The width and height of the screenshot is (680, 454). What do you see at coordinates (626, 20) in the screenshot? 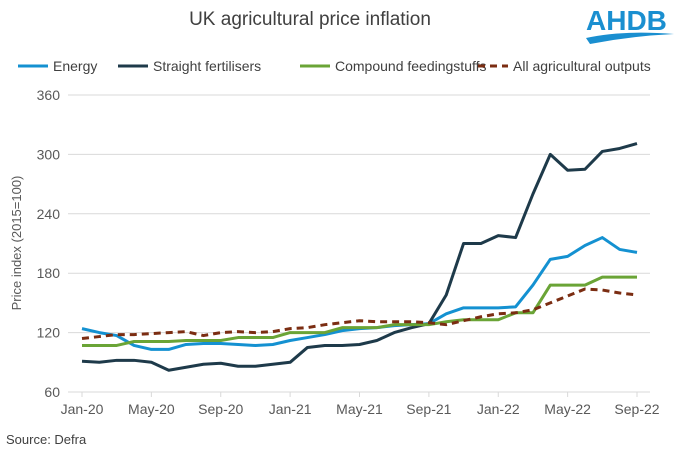
I see `logo-text: AHDB` at bounding box center [626, 20].